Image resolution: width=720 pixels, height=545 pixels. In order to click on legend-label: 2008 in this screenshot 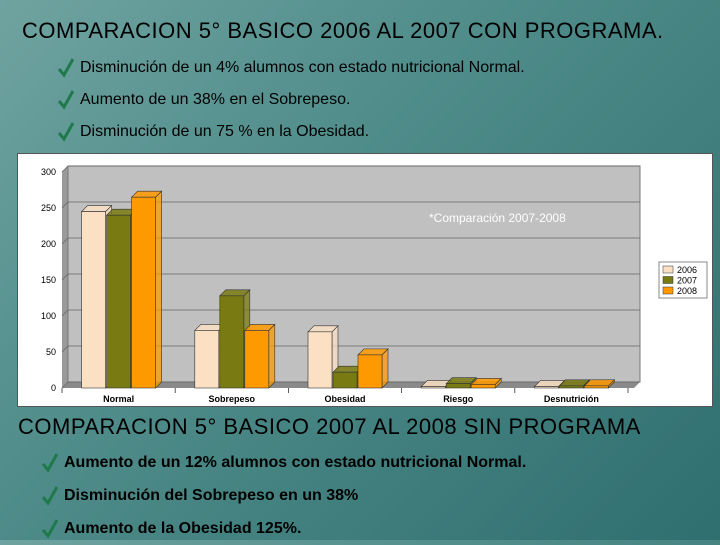, I will do `click(687, 291)`.